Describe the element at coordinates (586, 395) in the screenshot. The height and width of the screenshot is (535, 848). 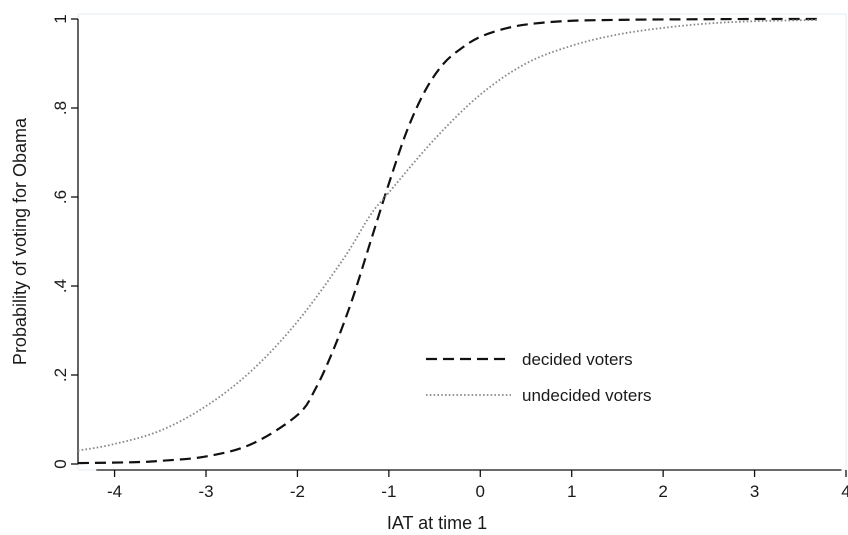
I see `legend-label-undecided-voters: undecided voters` at that location.